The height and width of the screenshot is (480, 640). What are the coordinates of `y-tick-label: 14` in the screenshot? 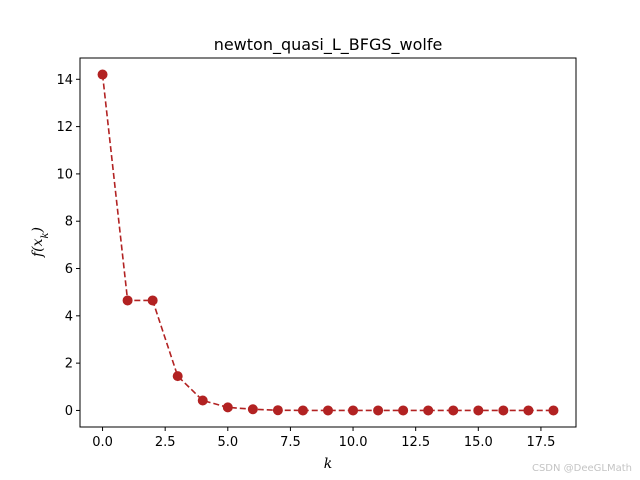 It's located at (64, 80).